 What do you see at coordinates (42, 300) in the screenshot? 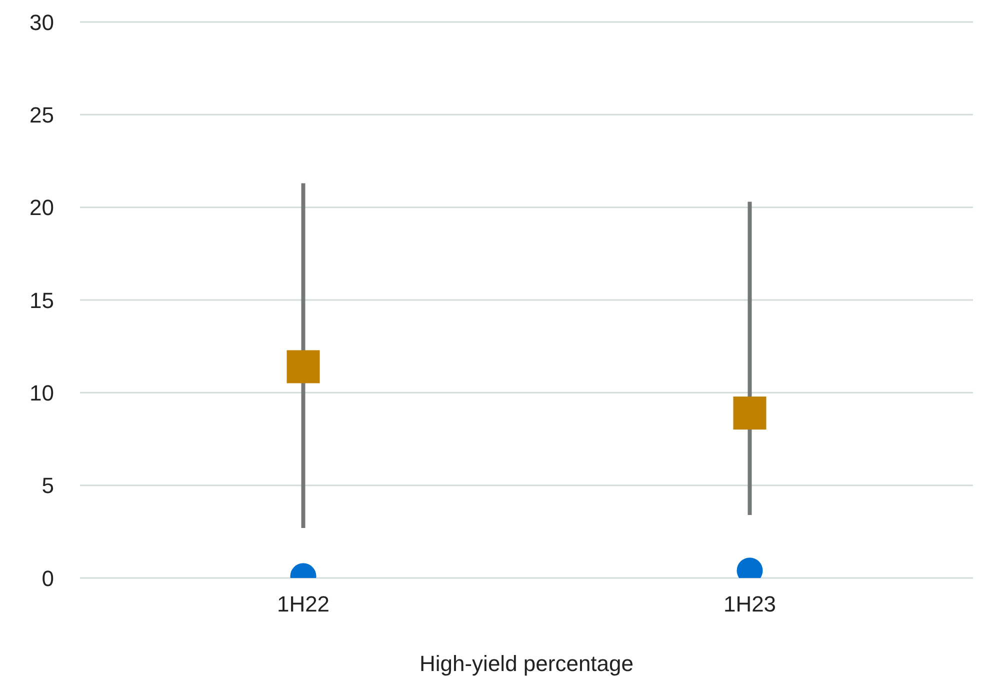
I see `y-tick-label: 15` at bounding box center [42, 300].